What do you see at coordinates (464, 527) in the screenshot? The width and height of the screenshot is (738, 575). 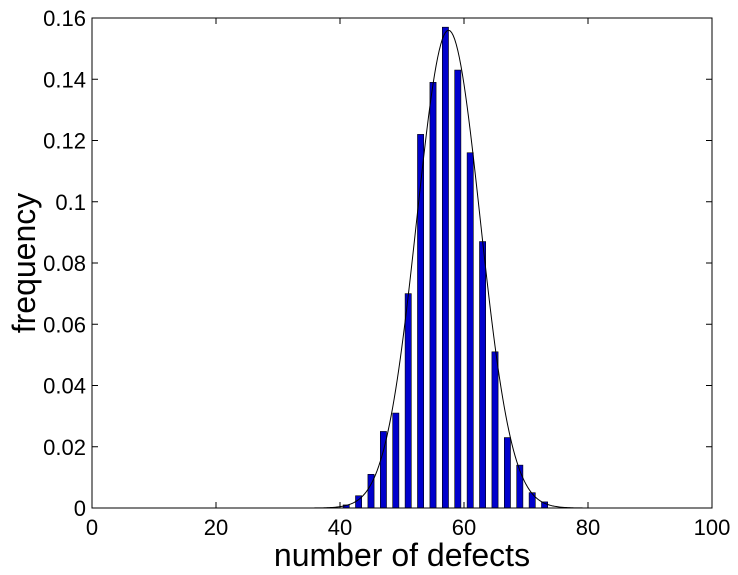 I see `x-tick-label: 60` at bounding box center [464, 527].